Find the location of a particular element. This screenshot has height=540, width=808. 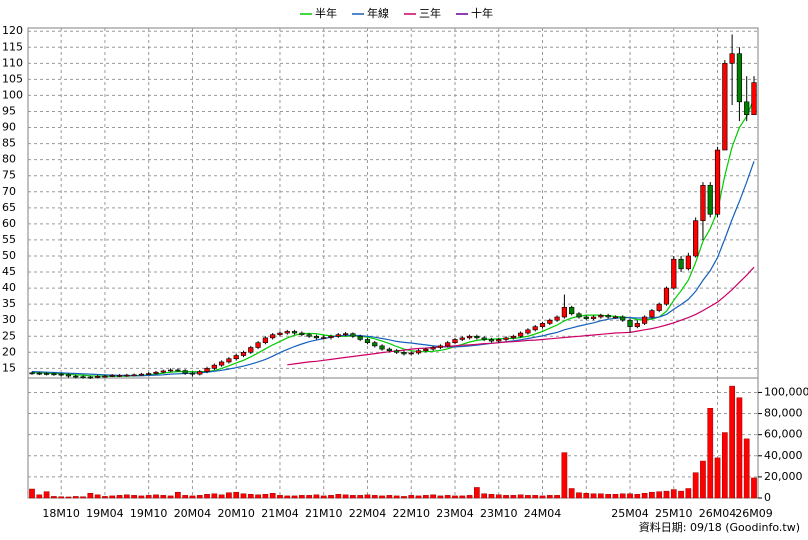

y-tick-label: 70 is located at coordinates (9, 191).